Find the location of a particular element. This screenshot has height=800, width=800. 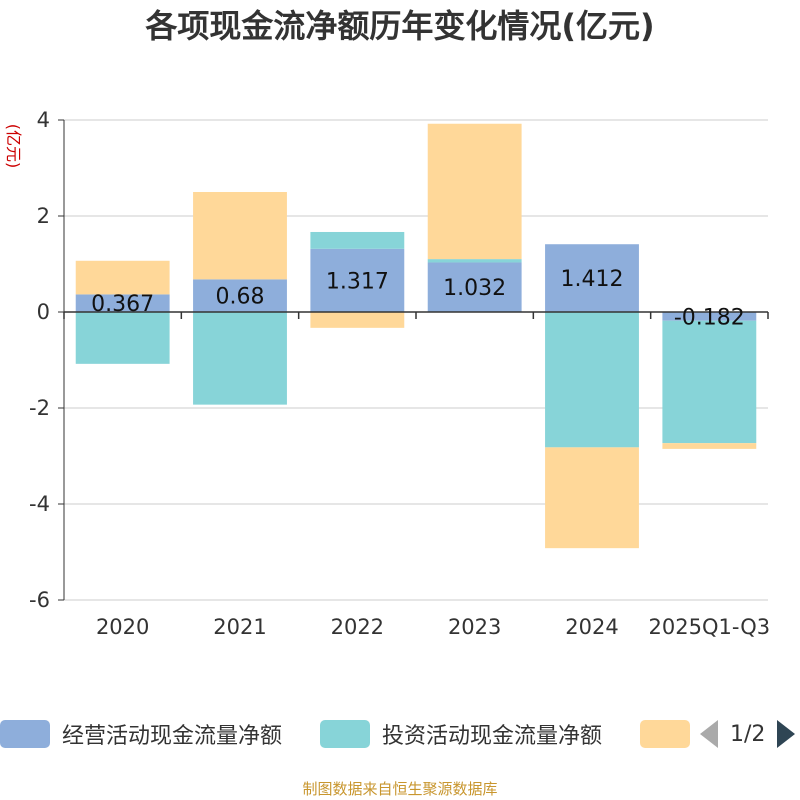

source-note: 制图数据来自恒生聚源数据库 is located at coordinates (400, 789).